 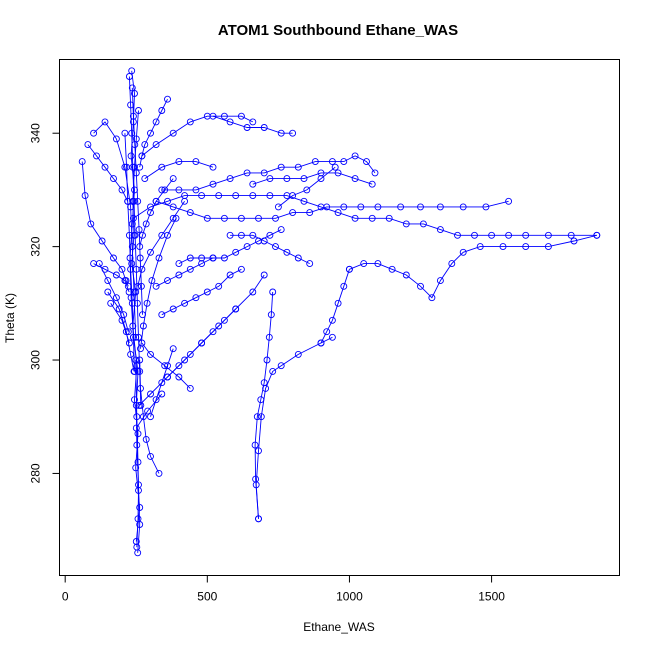 I want to click on x-axis-label: Ethane_WAS, so click(x=339, y=627).